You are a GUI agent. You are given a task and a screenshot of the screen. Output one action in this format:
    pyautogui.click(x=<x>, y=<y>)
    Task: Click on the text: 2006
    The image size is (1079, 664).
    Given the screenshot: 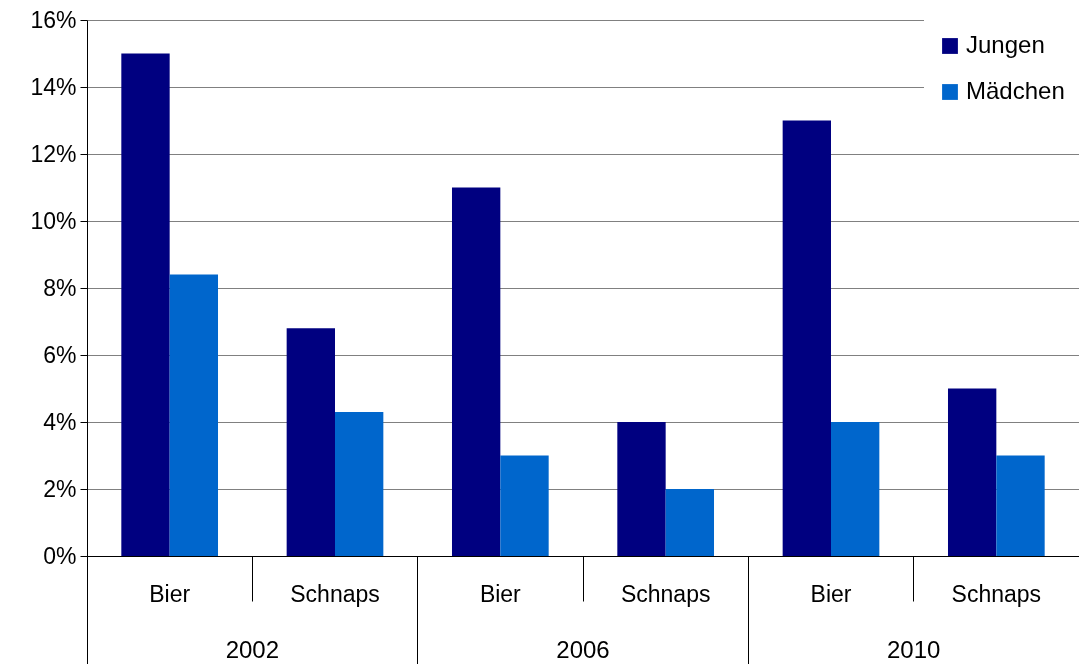 What is the action you would take?
    pyautogui.click(x=583, y=649)
    